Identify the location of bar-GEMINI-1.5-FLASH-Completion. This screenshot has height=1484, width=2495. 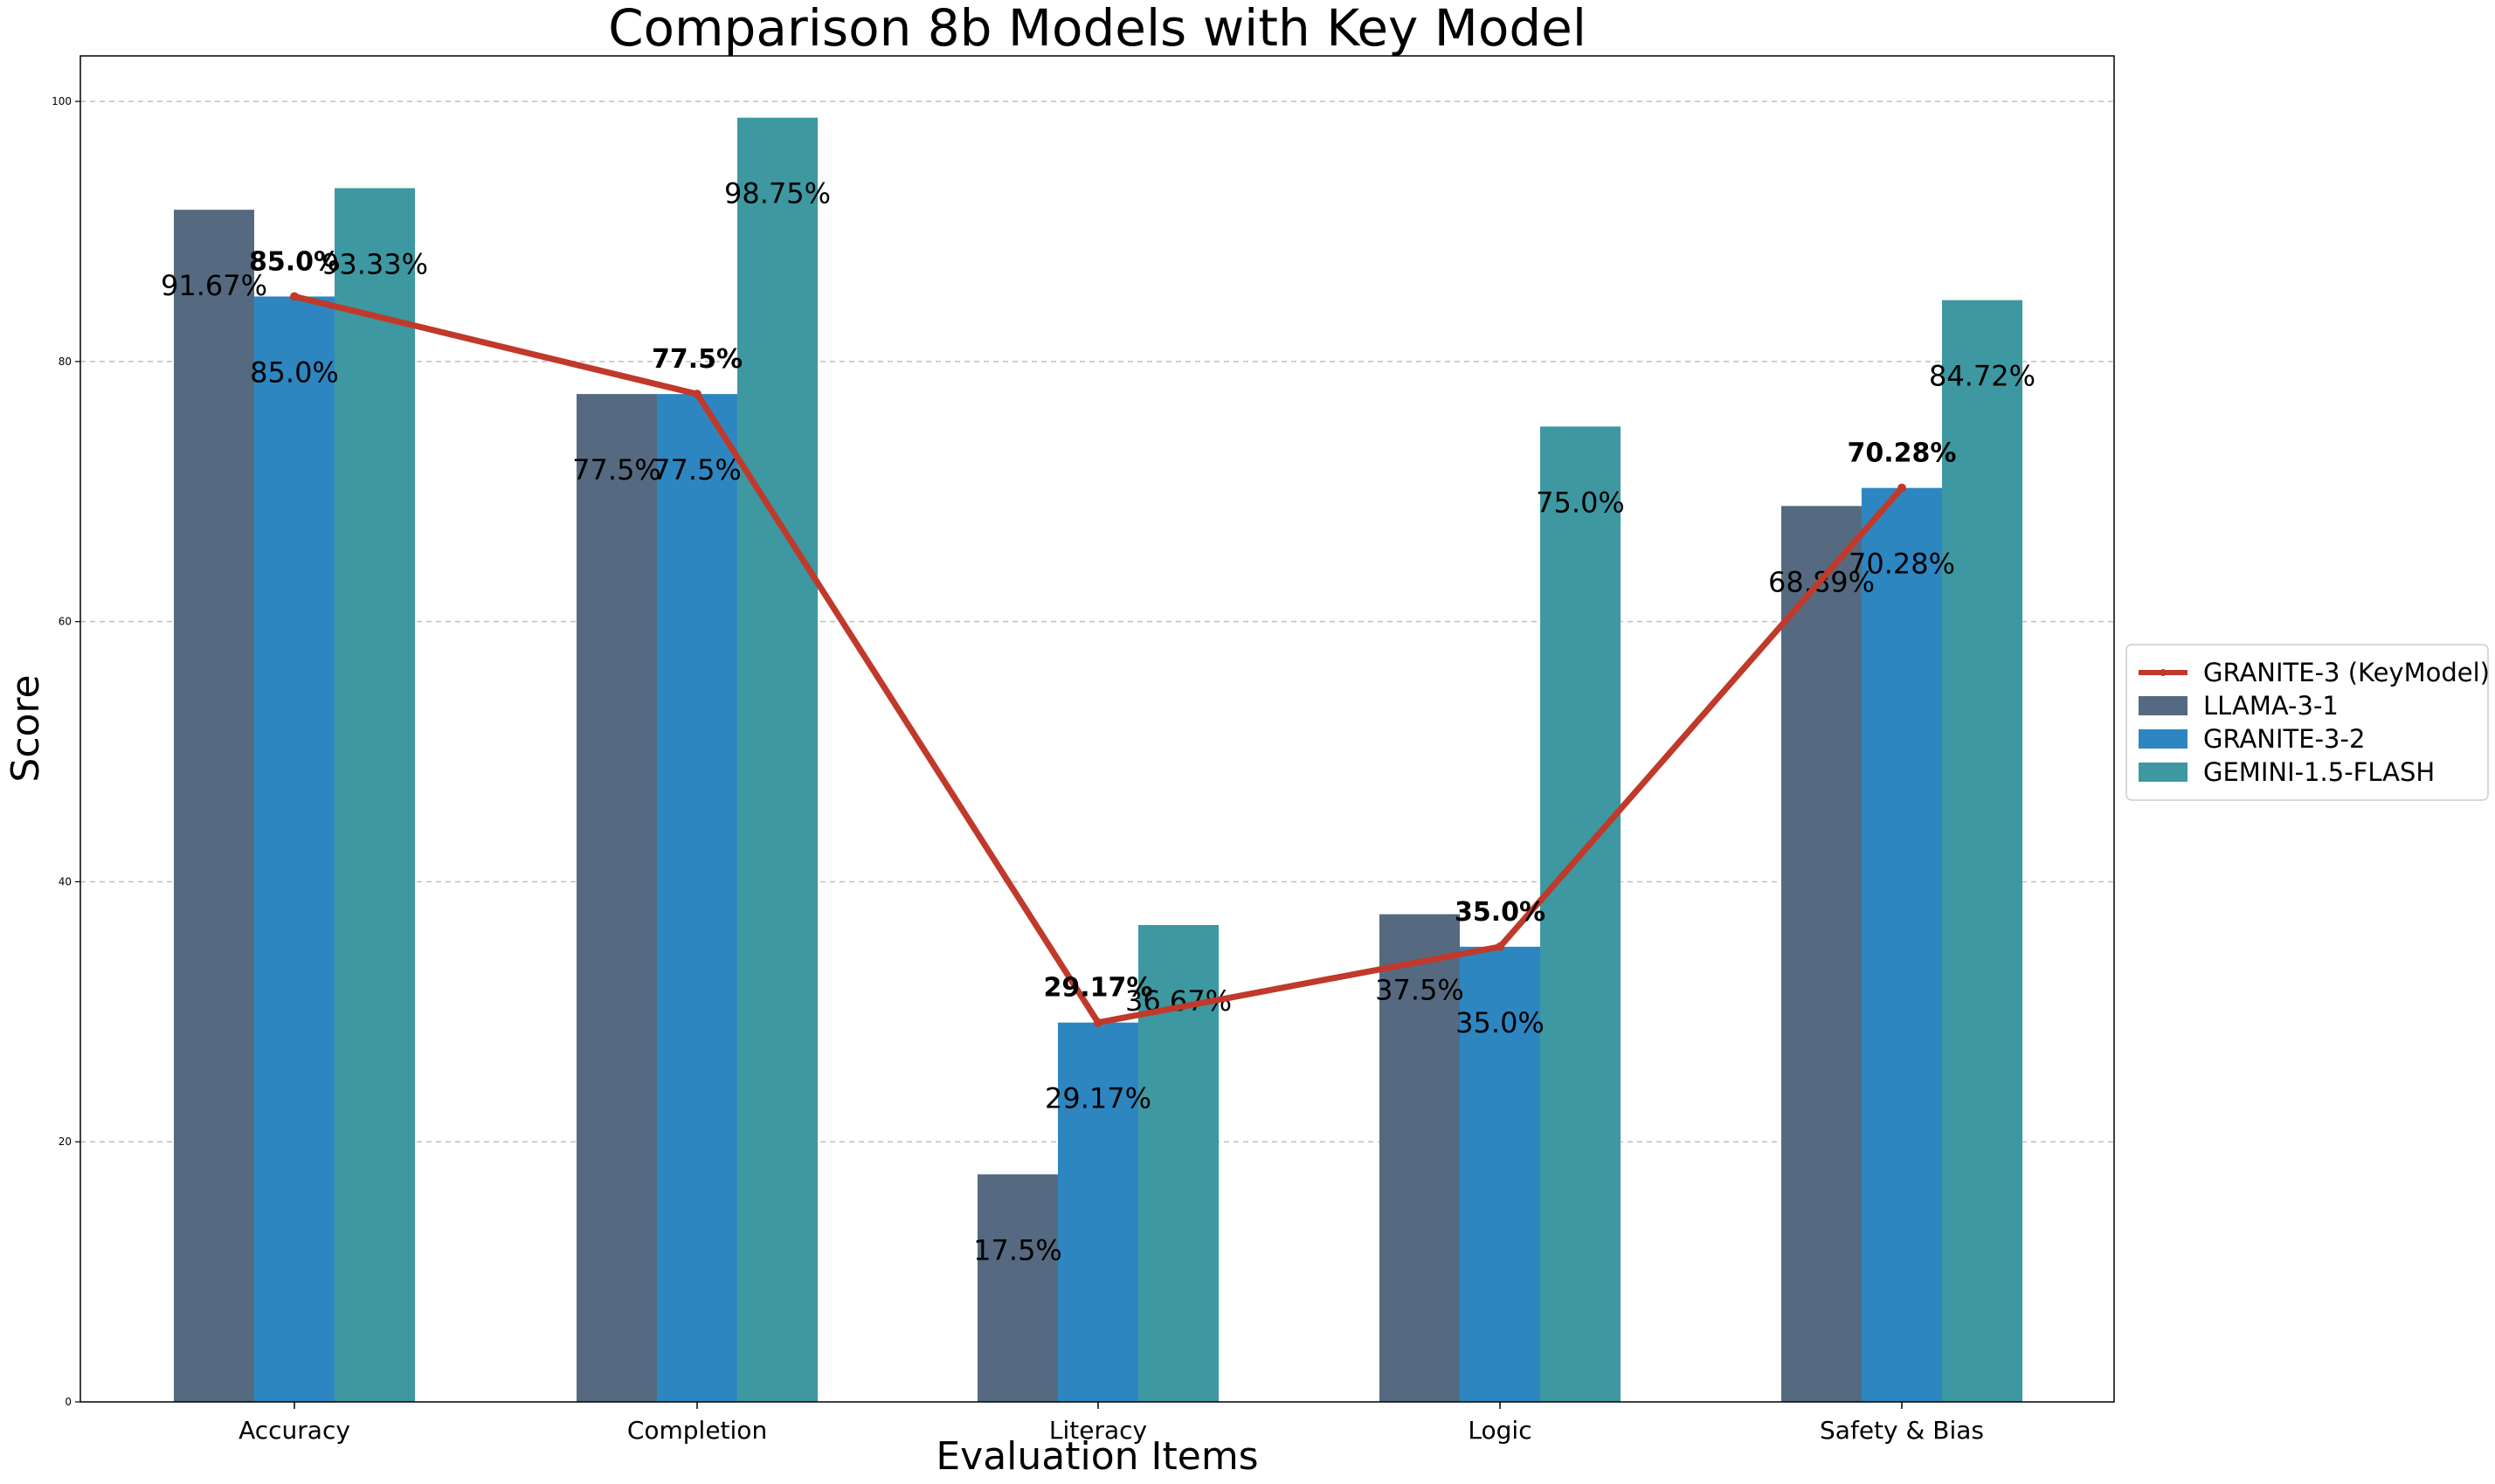
(777, 760).